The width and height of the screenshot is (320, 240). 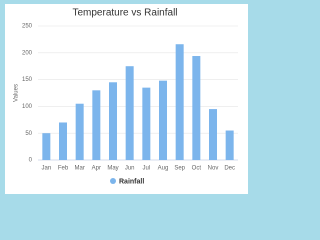 I want to click on y-tick-label: 50, so click(x=28, y=134).